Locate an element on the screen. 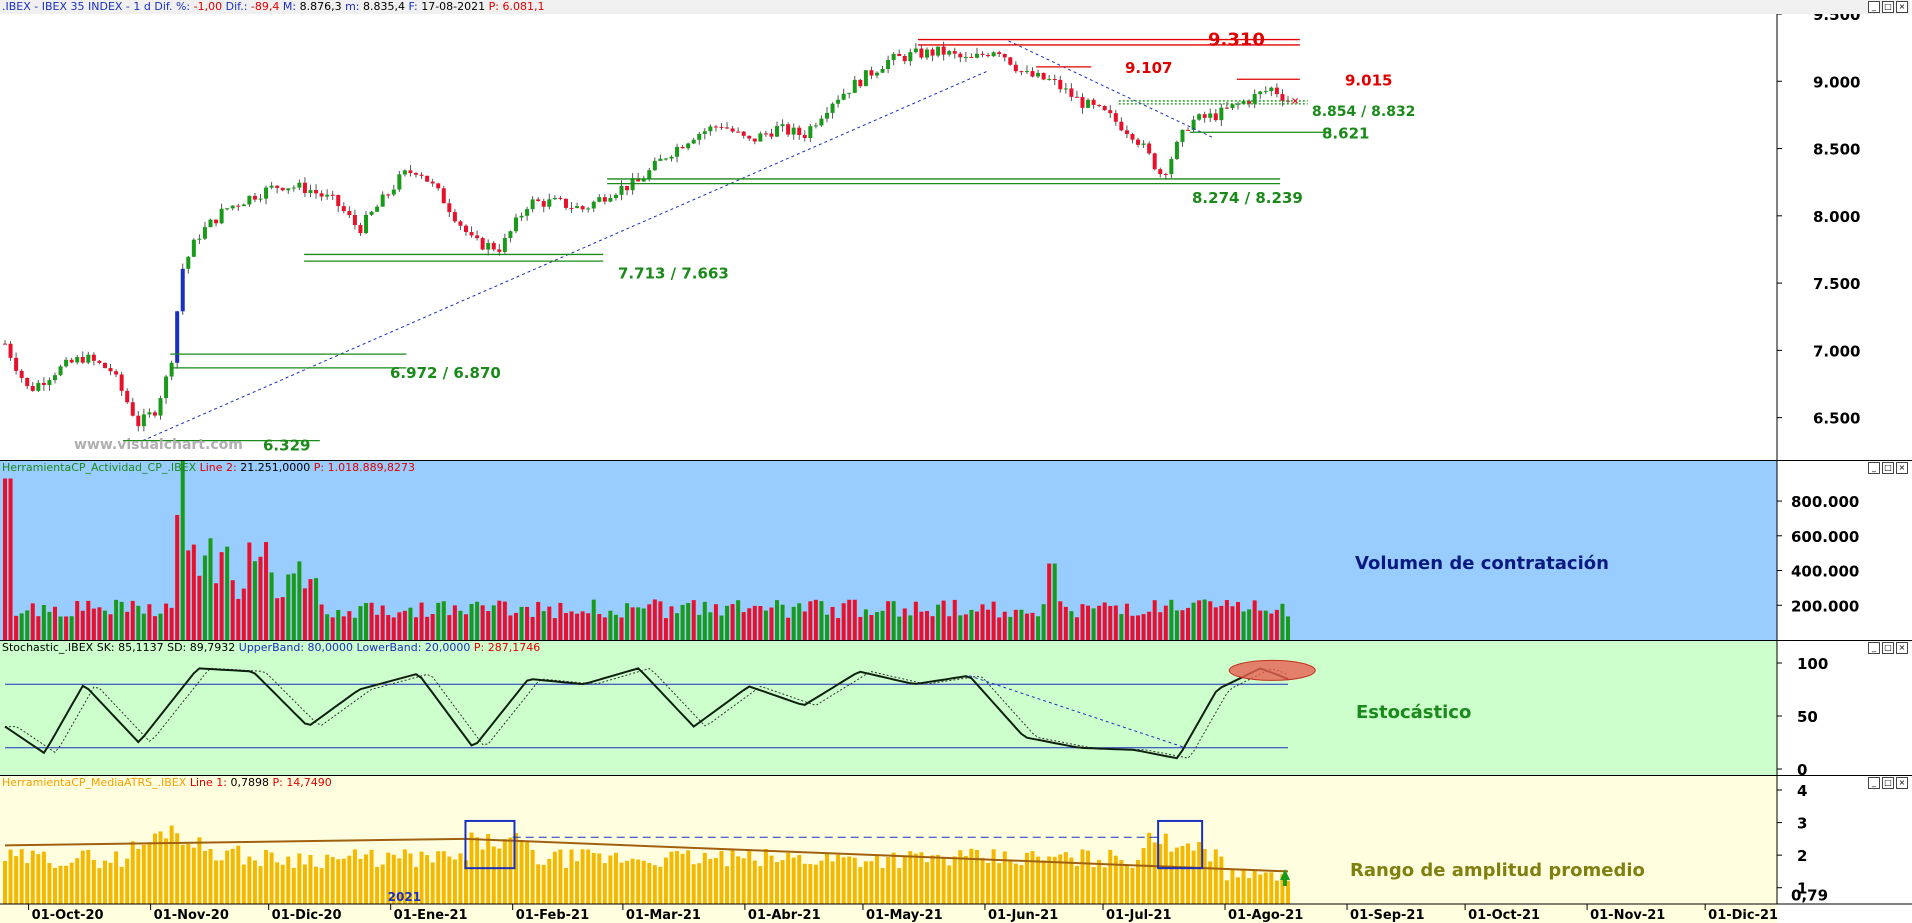 This screenshot has height=923, width=1912. volume-y-tick-label: 200.000 is located at coordinates (1825, 606).